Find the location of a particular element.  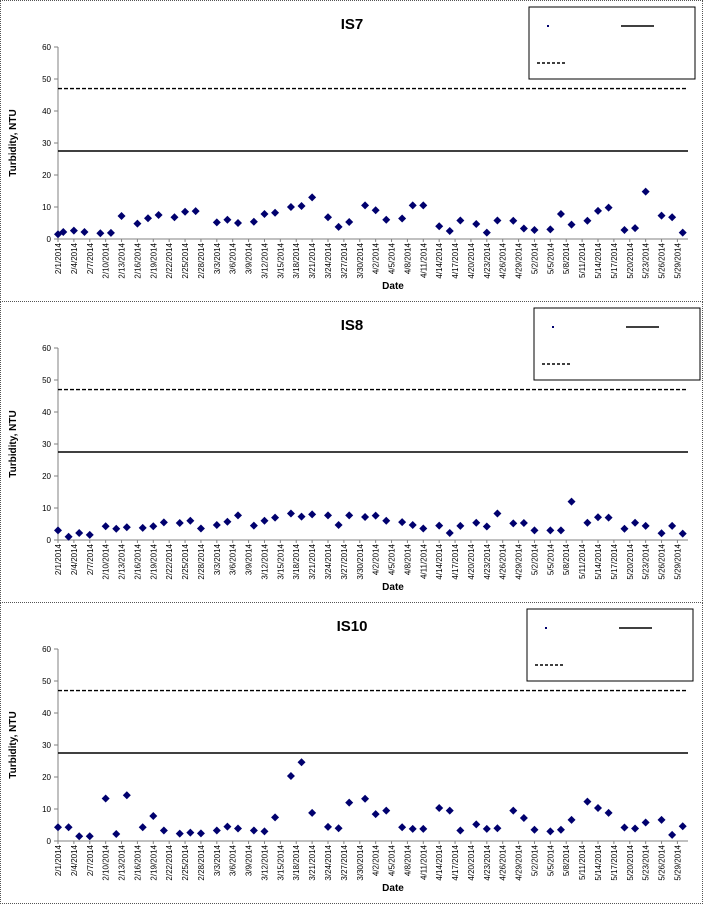

x-tick-label: 4/14/2014 is located at coordinates (439, 260).